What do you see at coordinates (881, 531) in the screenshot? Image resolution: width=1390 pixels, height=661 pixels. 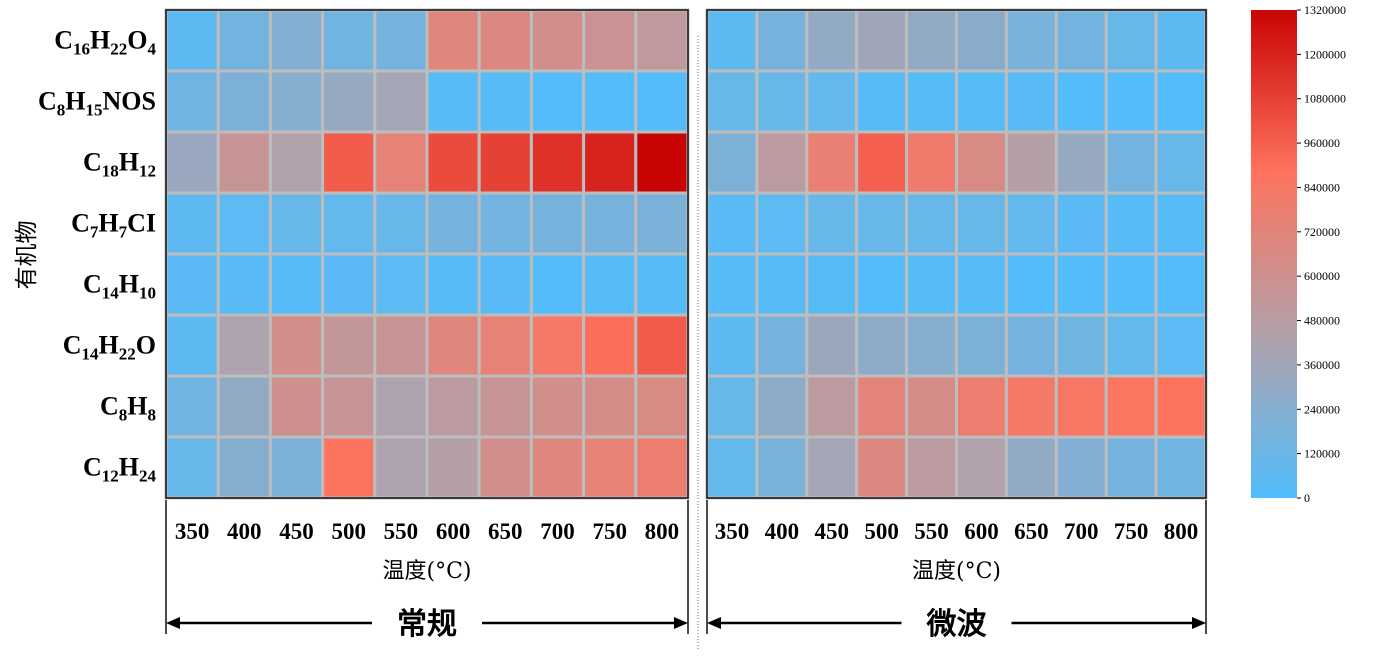 I see `x-tick-label: 500` at bounding box center [881, 531].